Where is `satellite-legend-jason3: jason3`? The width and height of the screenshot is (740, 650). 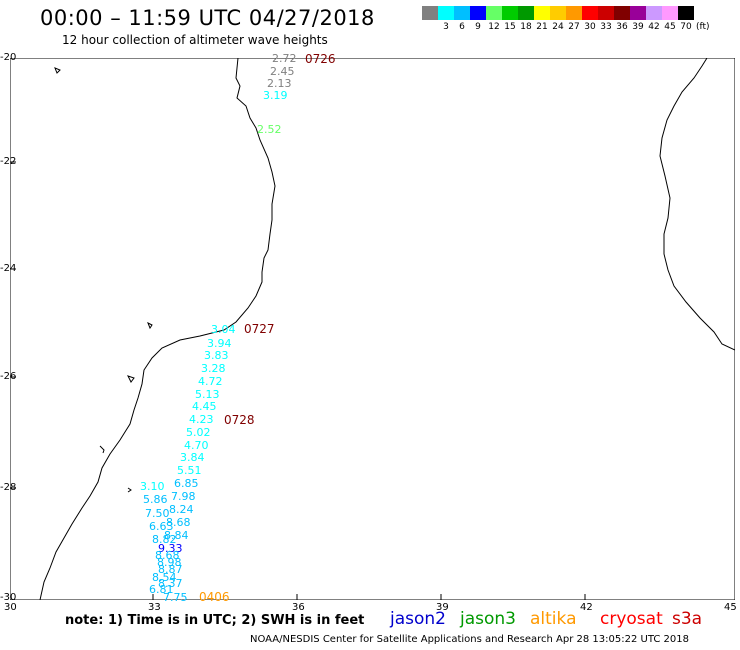
satellite-legend-jason3: jason3 is located at coordinates (488, 619).